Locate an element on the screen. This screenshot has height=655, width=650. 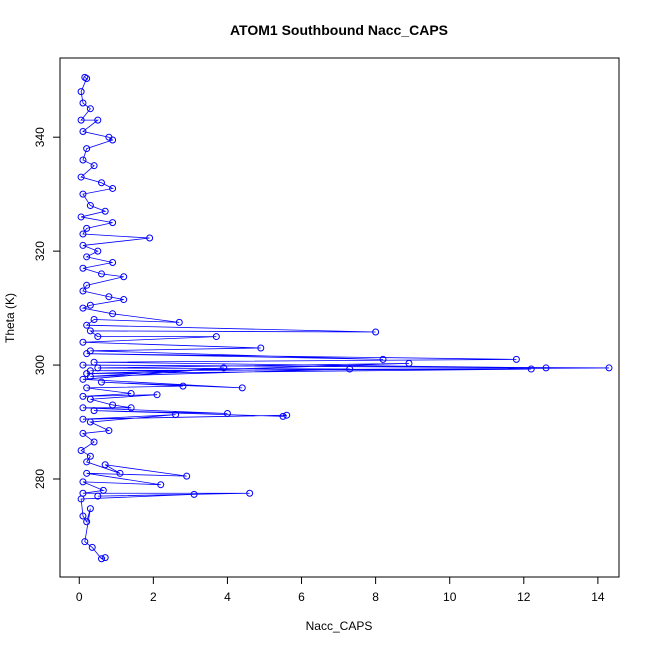
y-tick-label: 320 is located at coordinates (40, 251).